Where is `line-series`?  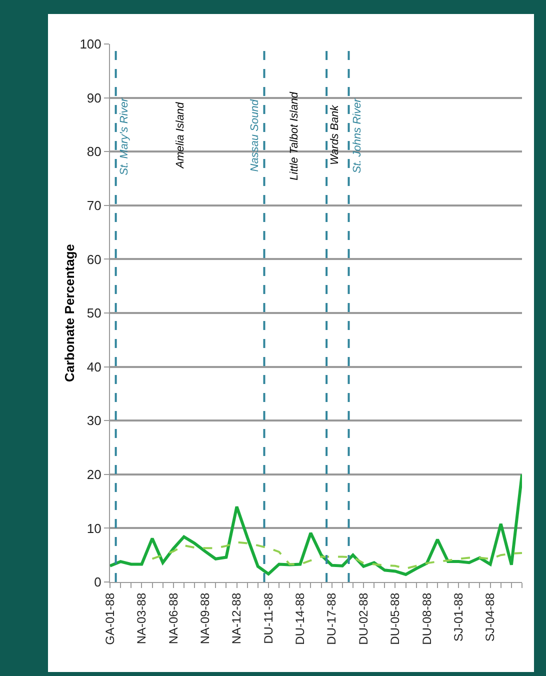
line-series is located at coordinates (336, 555).